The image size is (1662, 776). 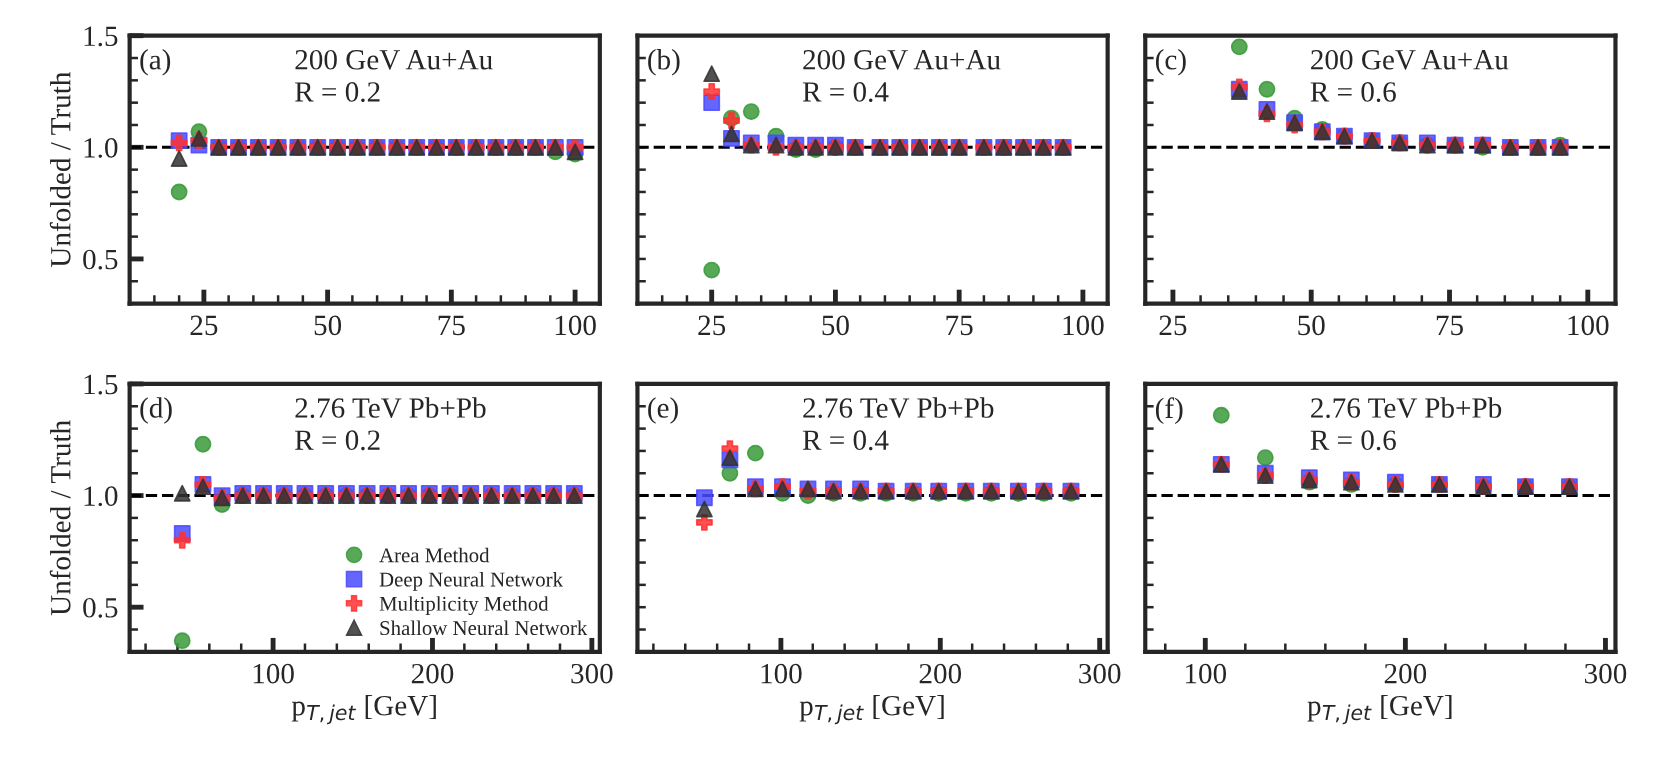 I want to click on annotation: (a), so click(x=155, y=62).